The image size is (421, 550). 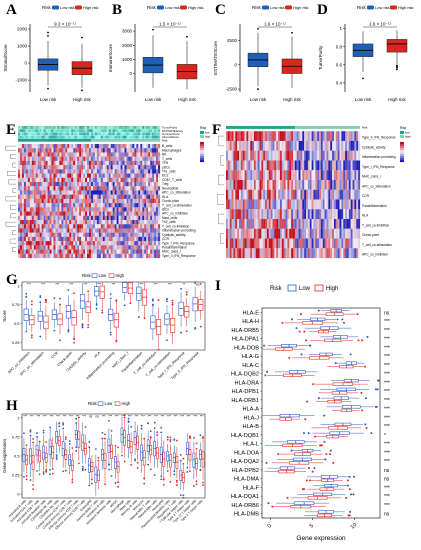 I want to click on row-label: CCR, so click(x=366, y=196).